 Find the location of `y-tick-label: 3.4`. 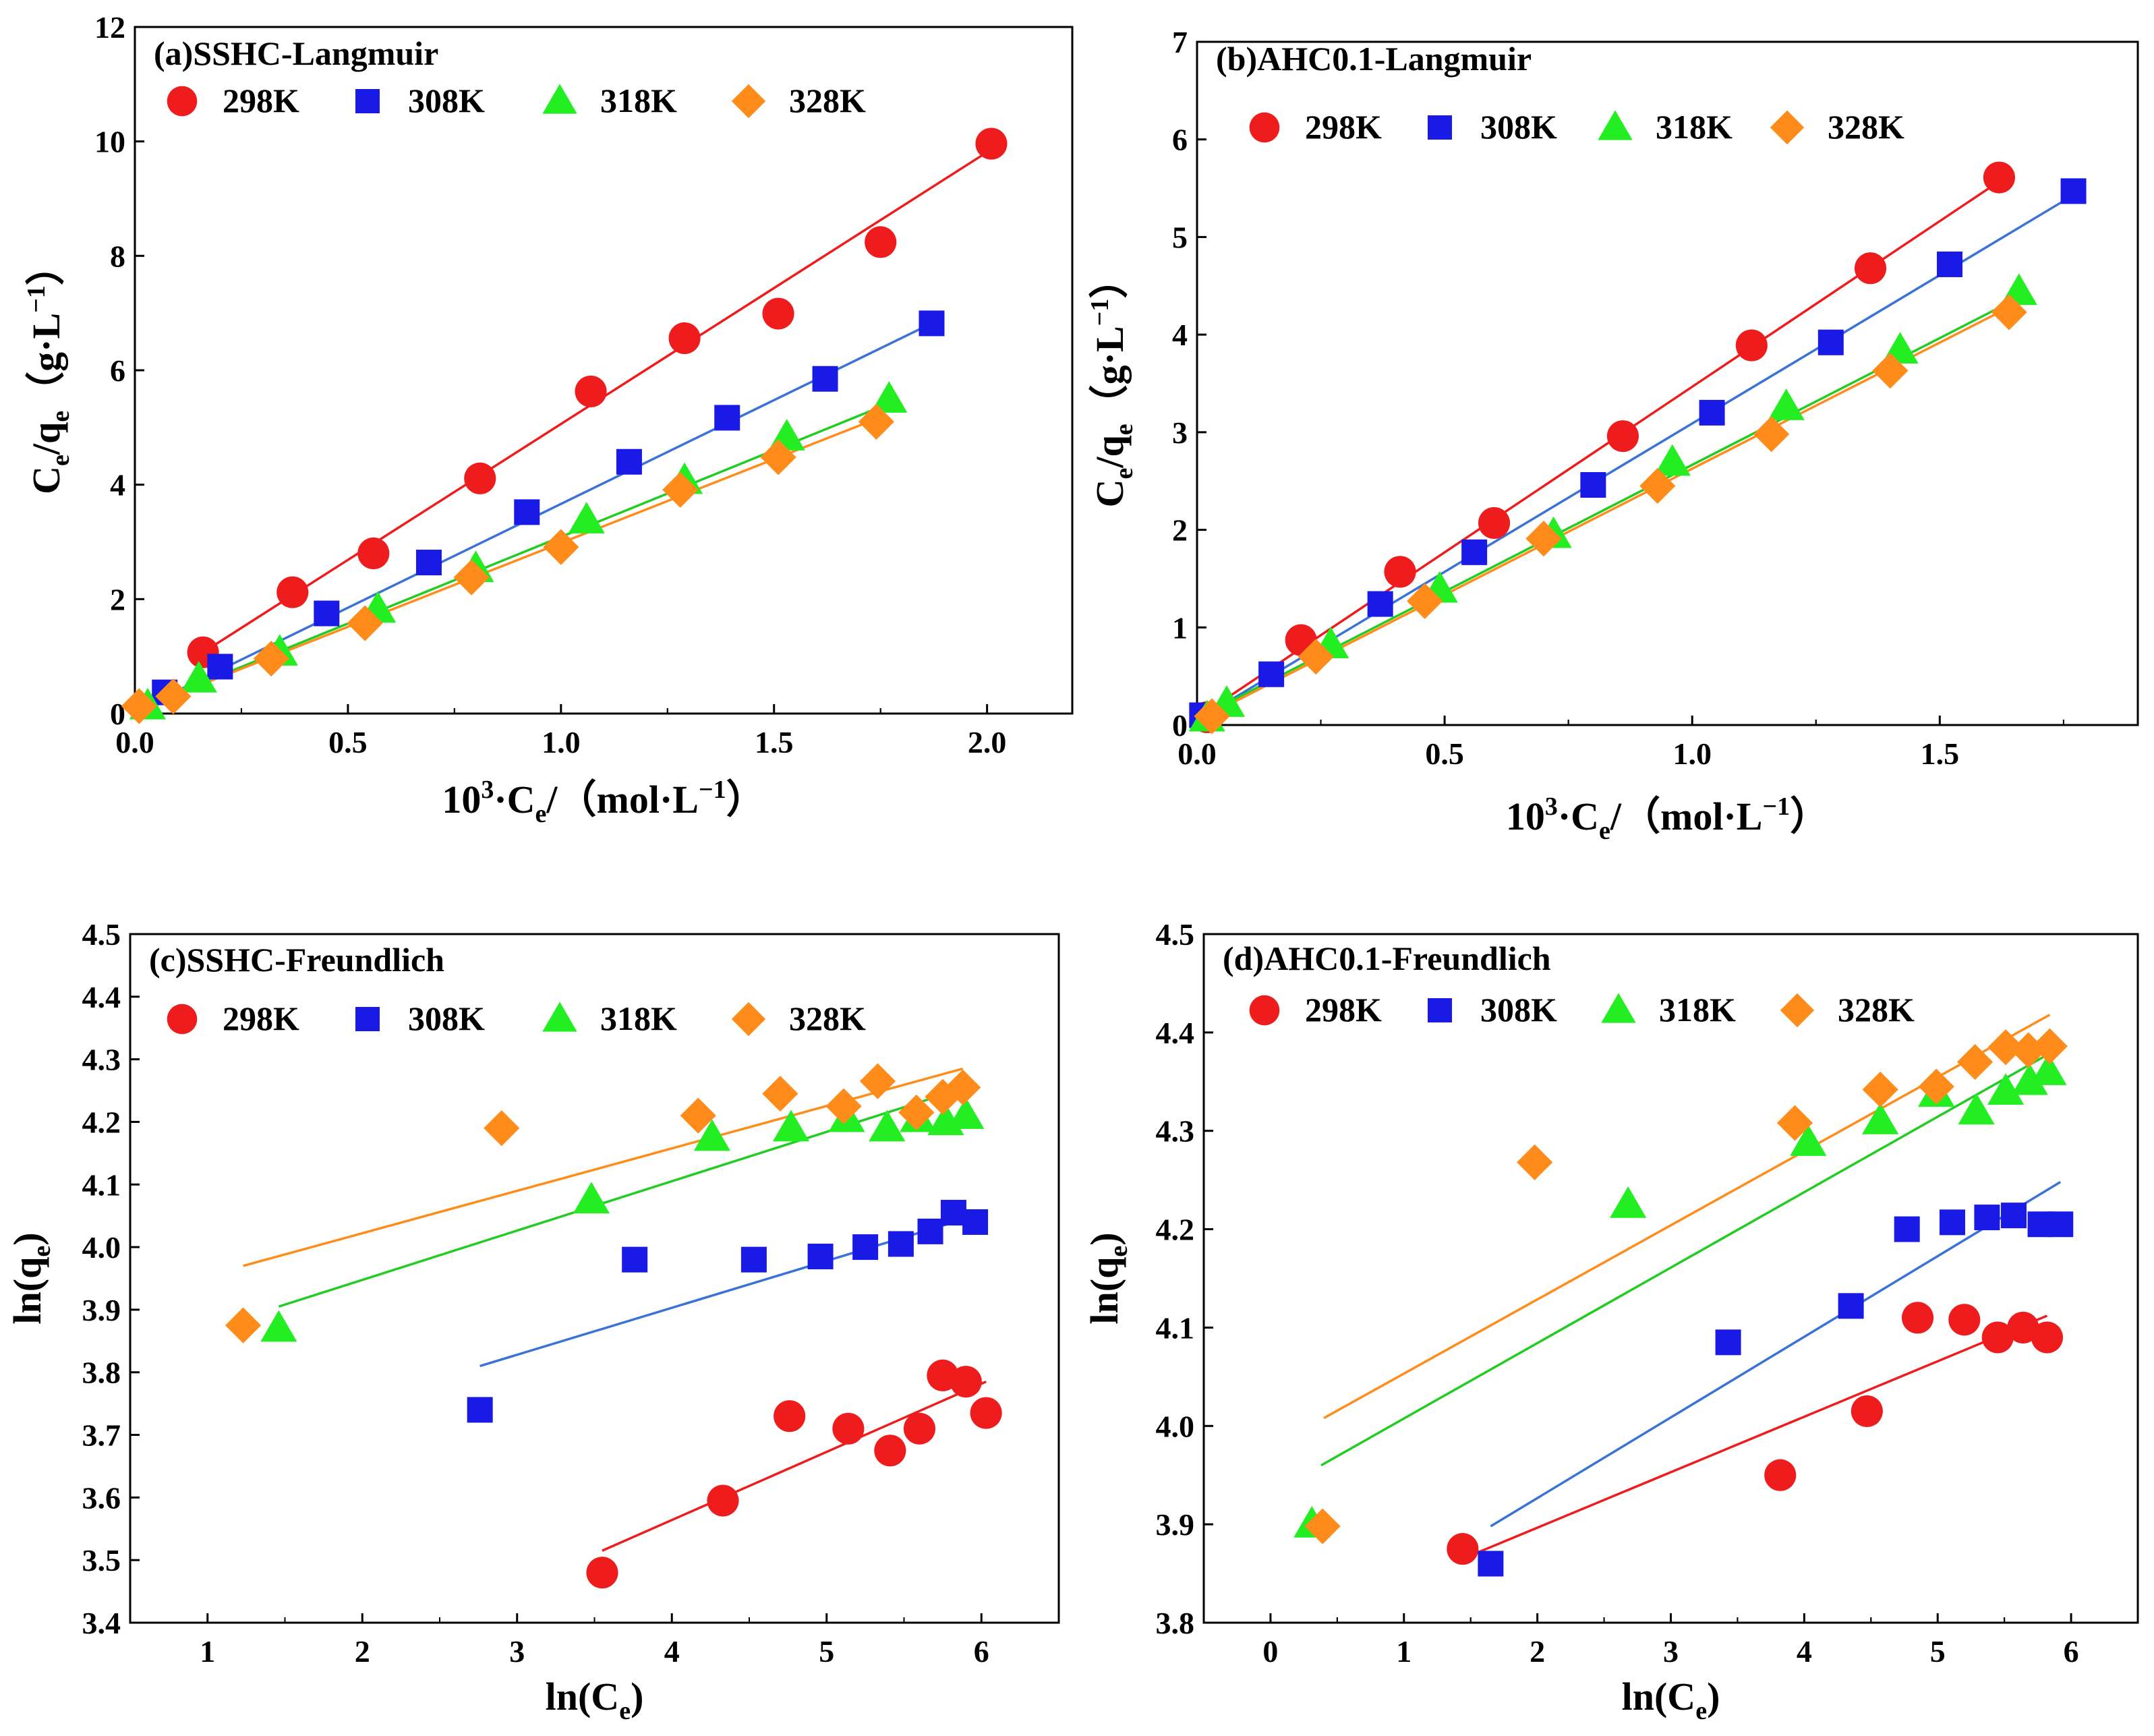

y-tick-label: 3.4 is located at coordinates (101, 1623).